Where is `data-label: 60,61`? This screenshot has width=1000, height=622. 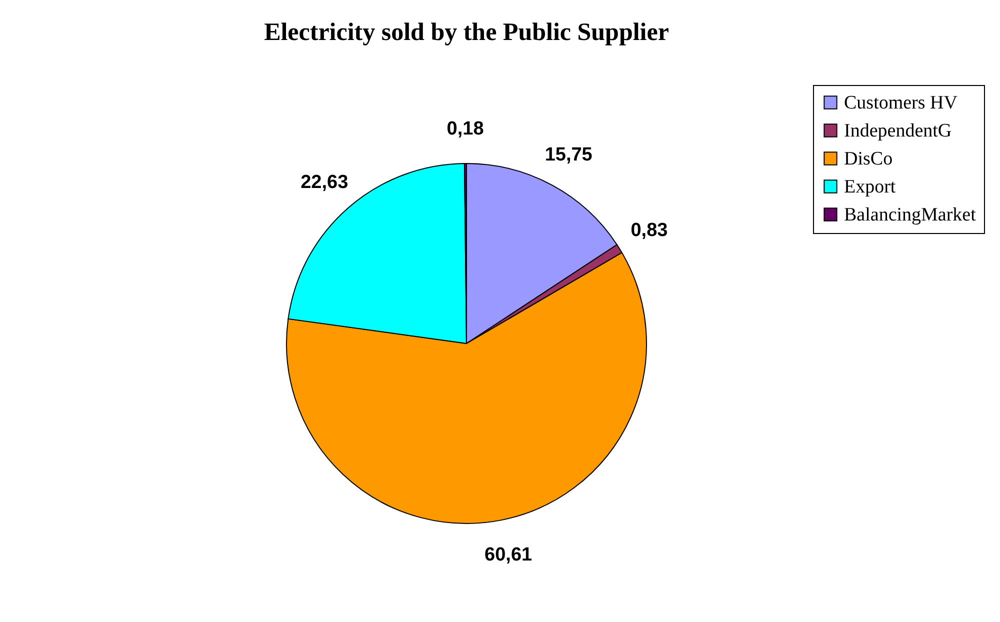
data-label: 60,61 is located at coordinates (508, 555).